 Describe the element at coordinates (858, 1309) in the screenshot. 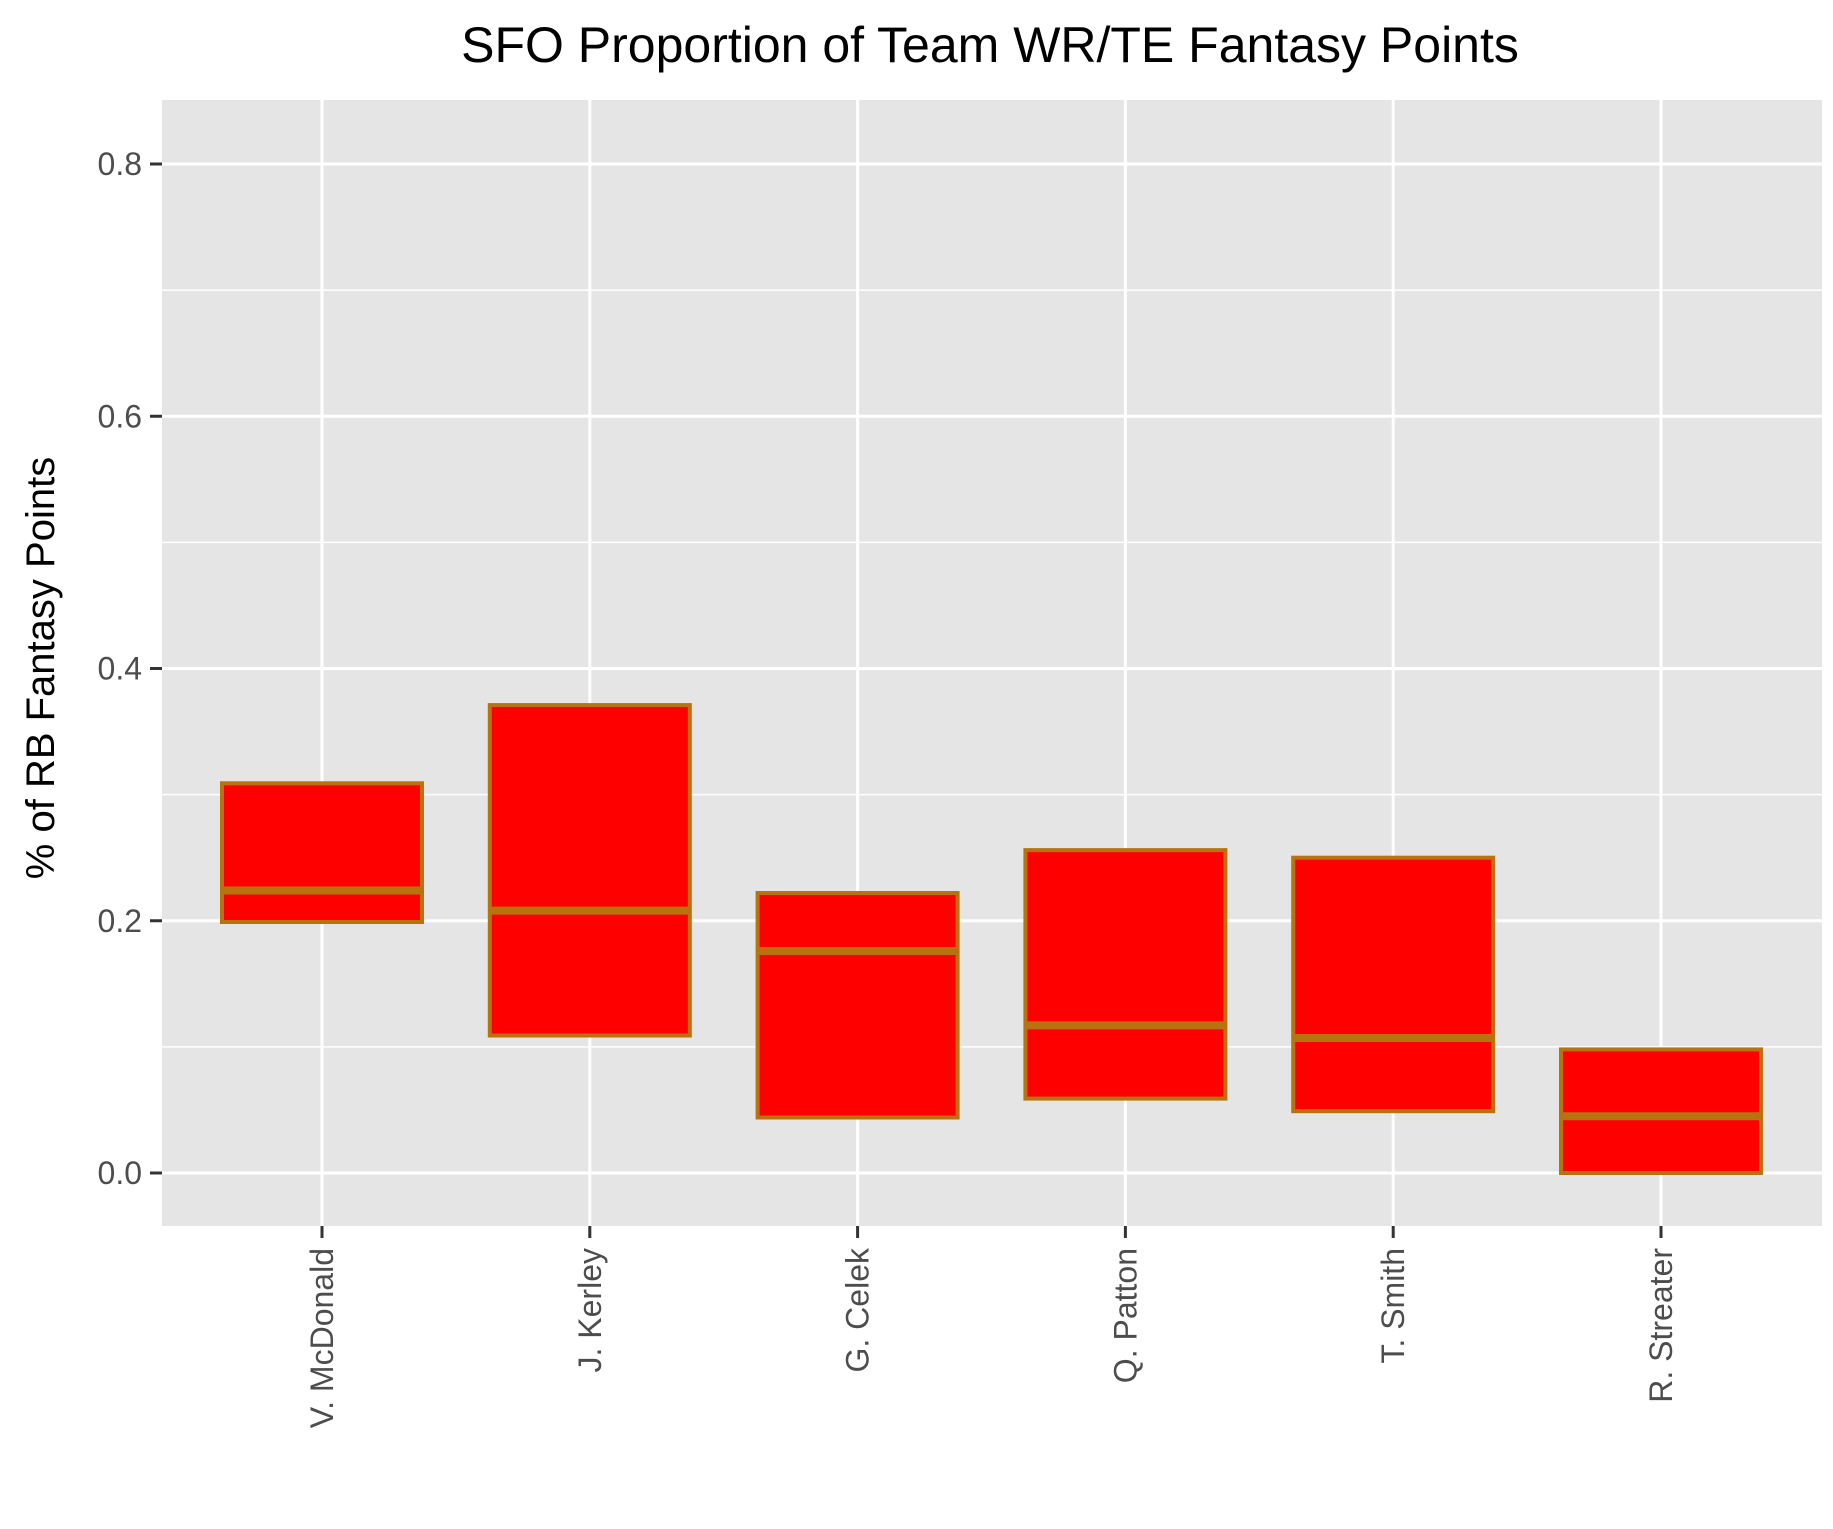

I see `x-tick-label: G. Celek` at that location.